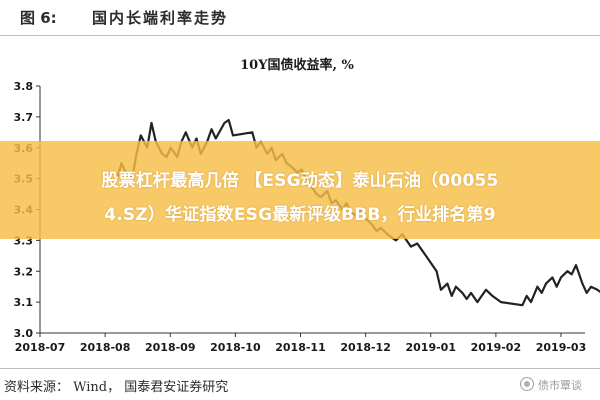 This screenshot has width=600, height=400. Describe the element at coordinates (560, 385) in the screenshot. I see `watermark-text: 债市覃谈` at that location.